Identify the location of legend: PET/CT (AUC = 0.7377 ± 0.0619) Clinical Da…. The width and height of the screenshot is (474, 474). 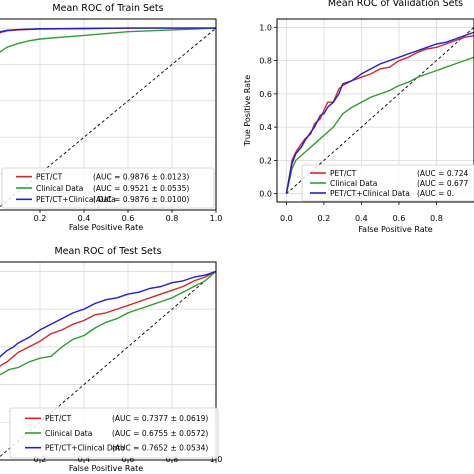
(114, 433).